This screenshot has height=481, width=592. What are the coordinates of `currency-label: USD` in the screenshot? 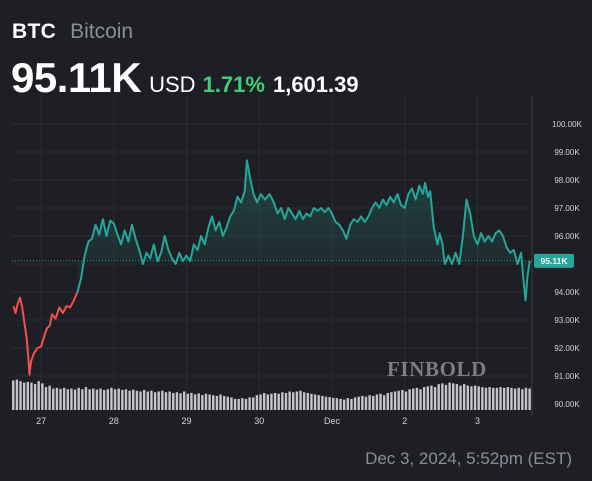 It's located at (172, 84).